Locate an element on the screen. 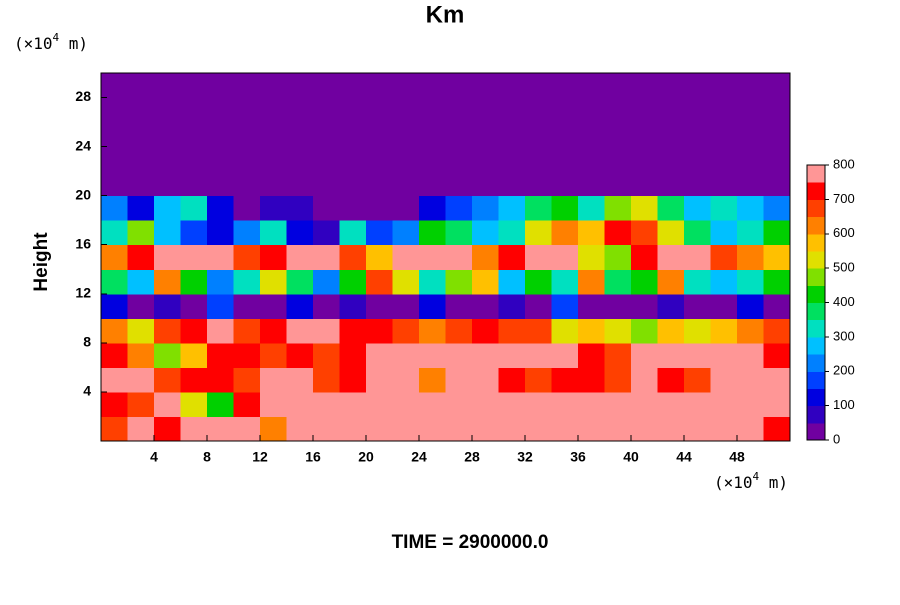 Image resolution: width=900 pixels, height=605 pixels. unit-exp: 4 is located at coordinates (756, 476).